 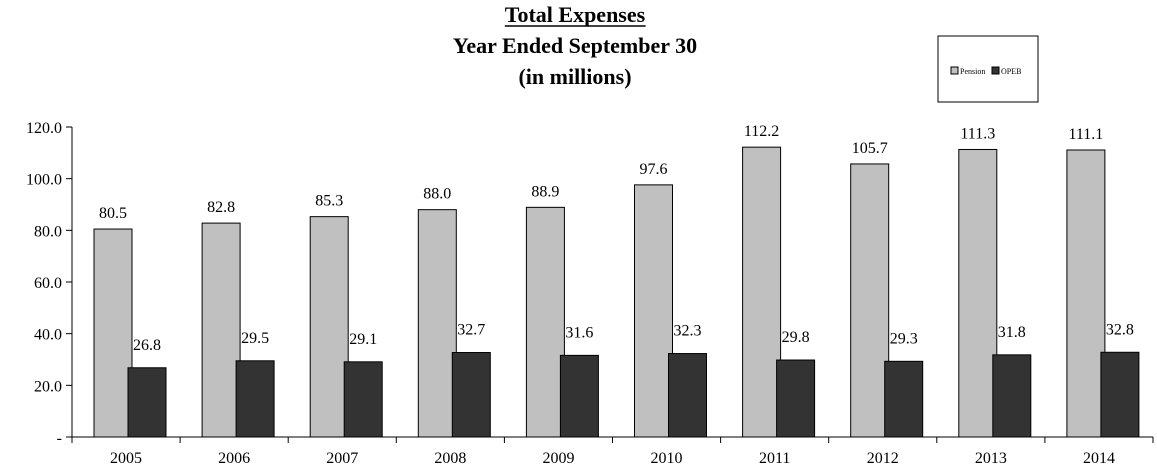 What do you see at coordinates (1012, 396) in the screenshot?
I see `bar-opeb-2013` at bounding box center [1012, 396].